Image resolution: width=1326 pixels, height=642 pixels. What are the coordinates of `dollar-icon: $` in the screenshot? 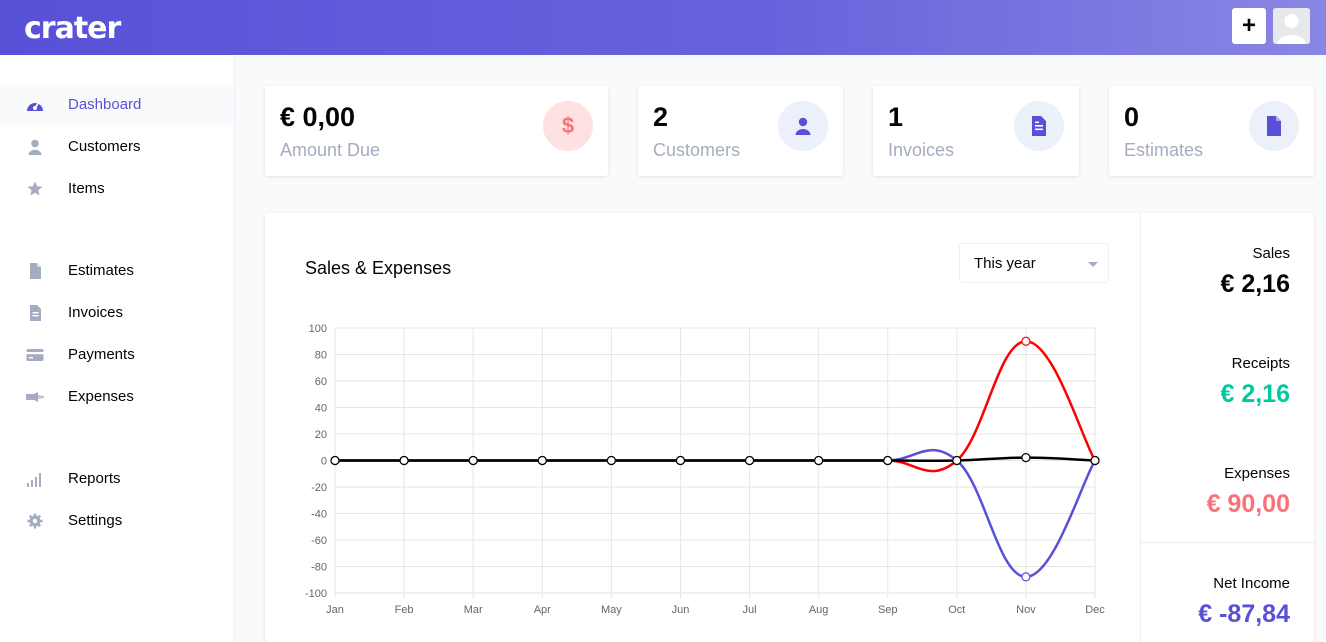 It's located at (568, 125).